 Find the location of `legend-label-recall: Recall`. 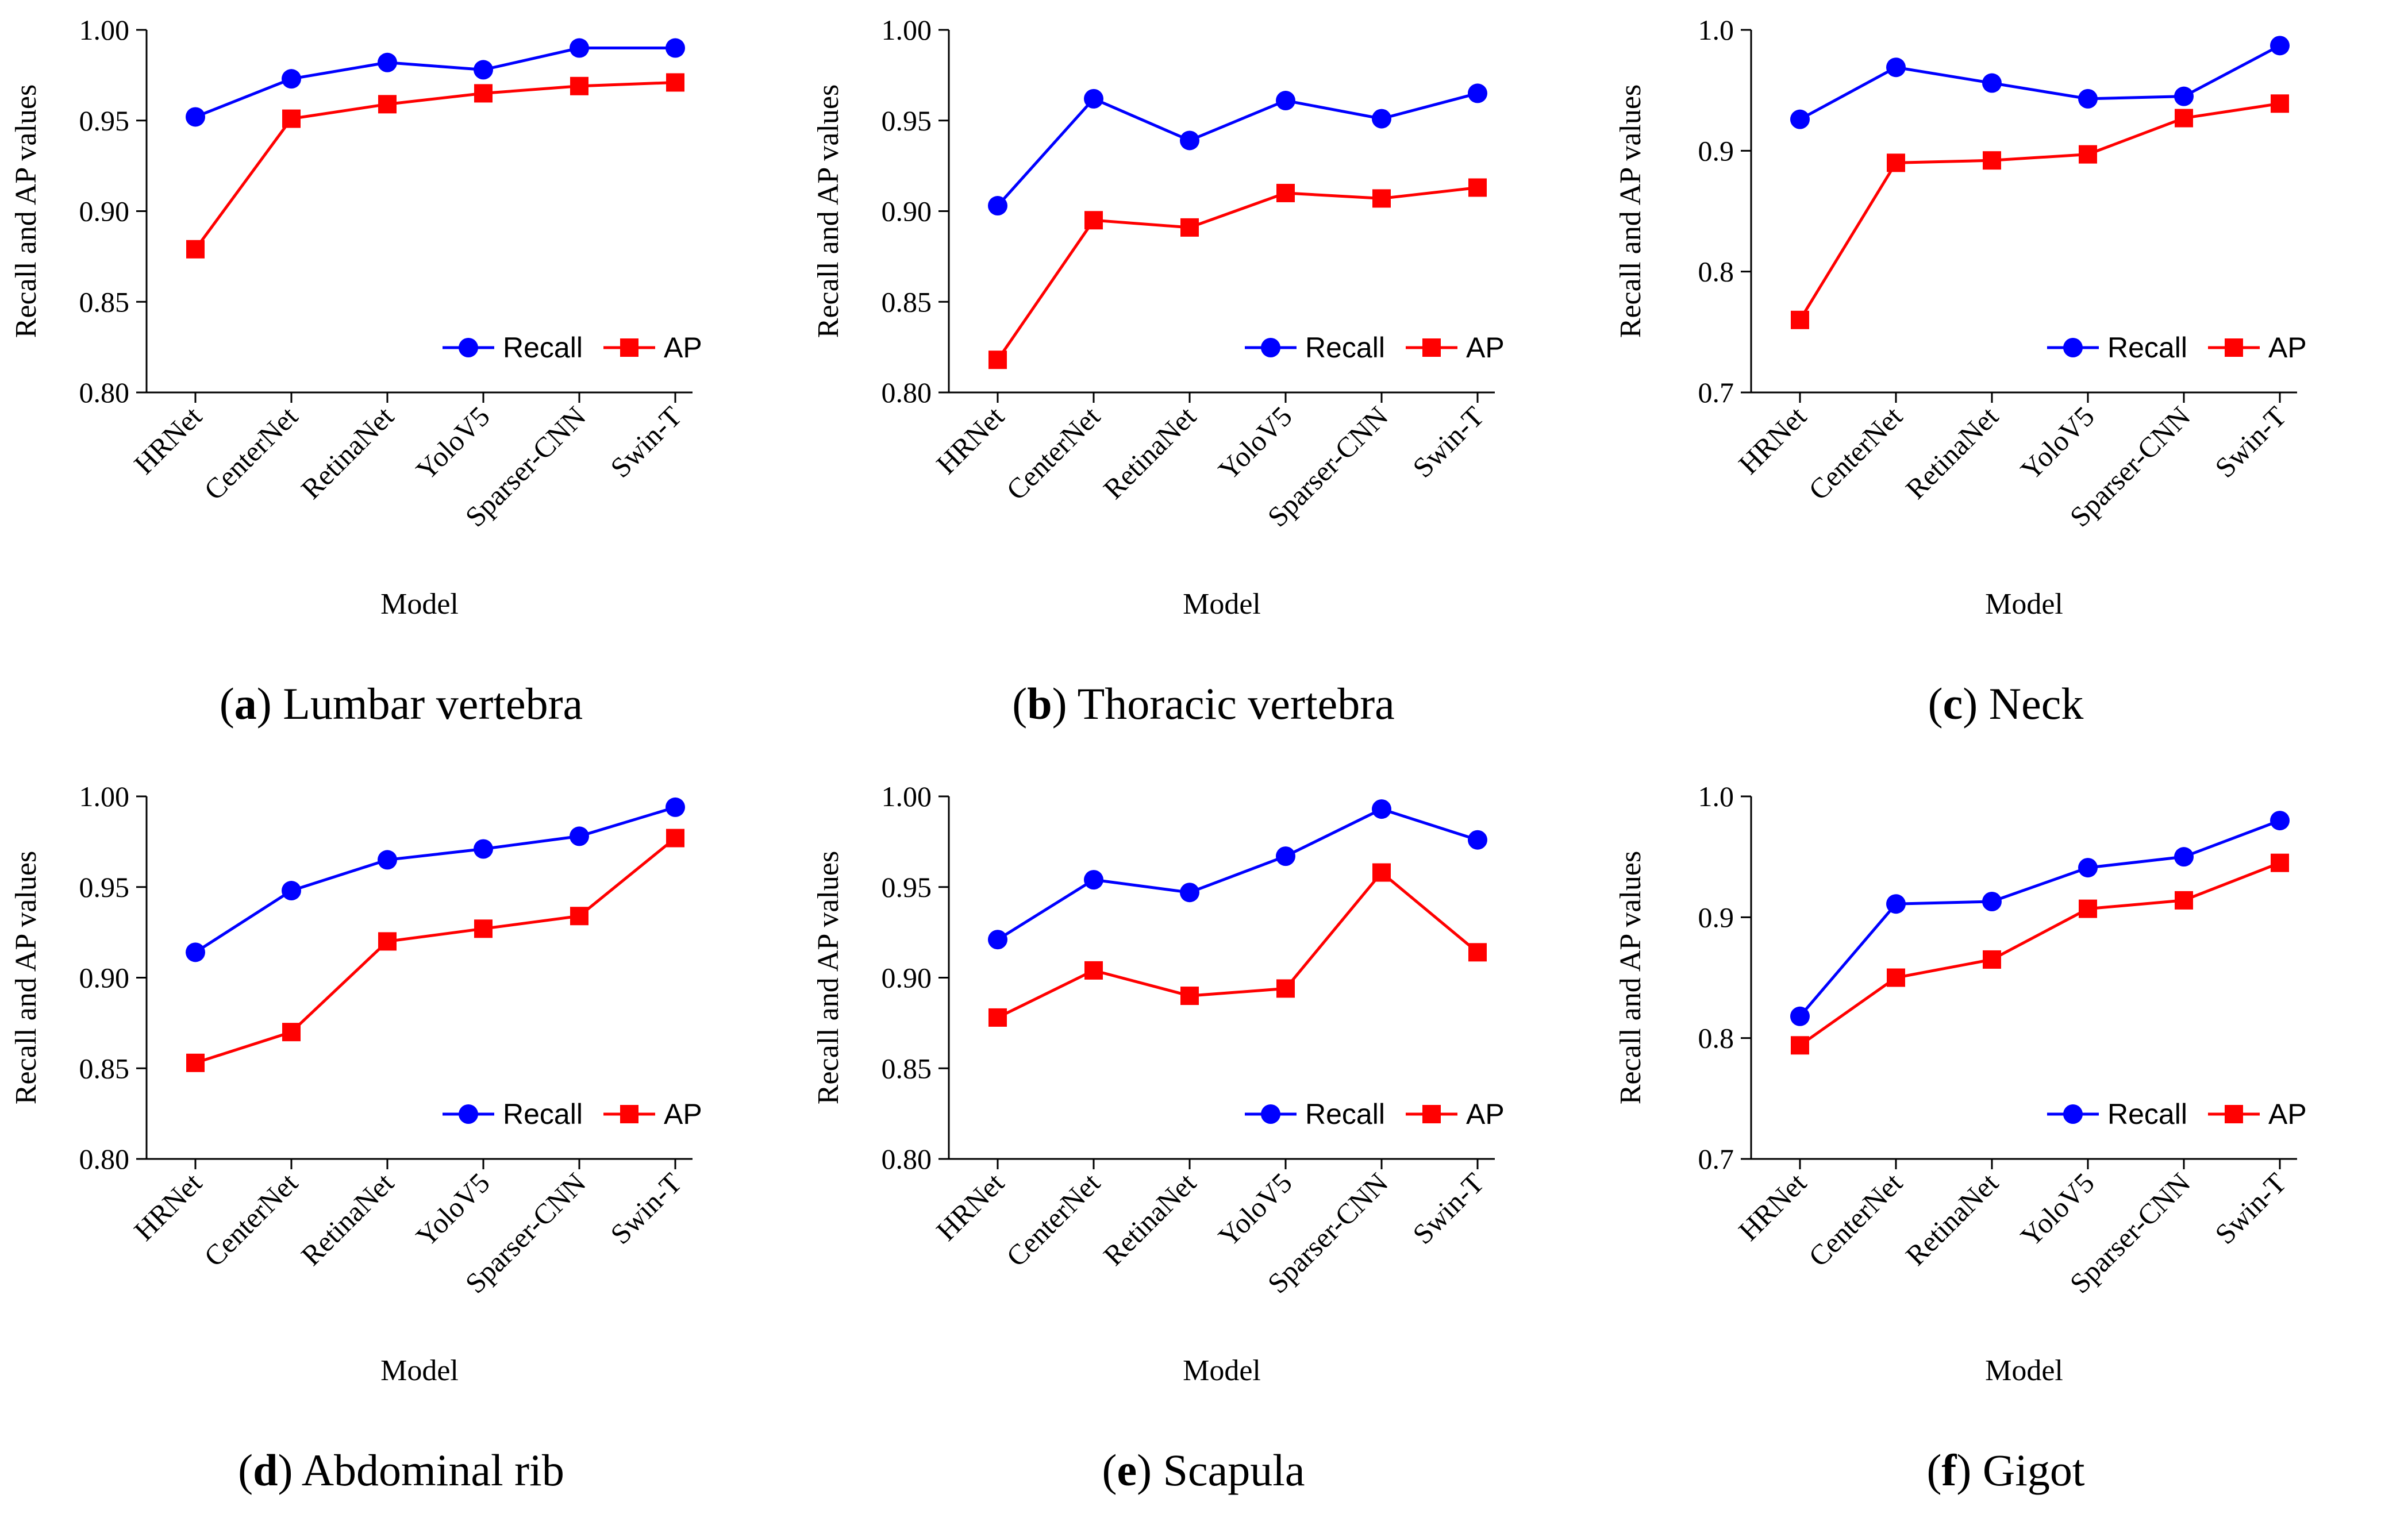

legend-label-recall: Recall is located at coordinates (543, 348).